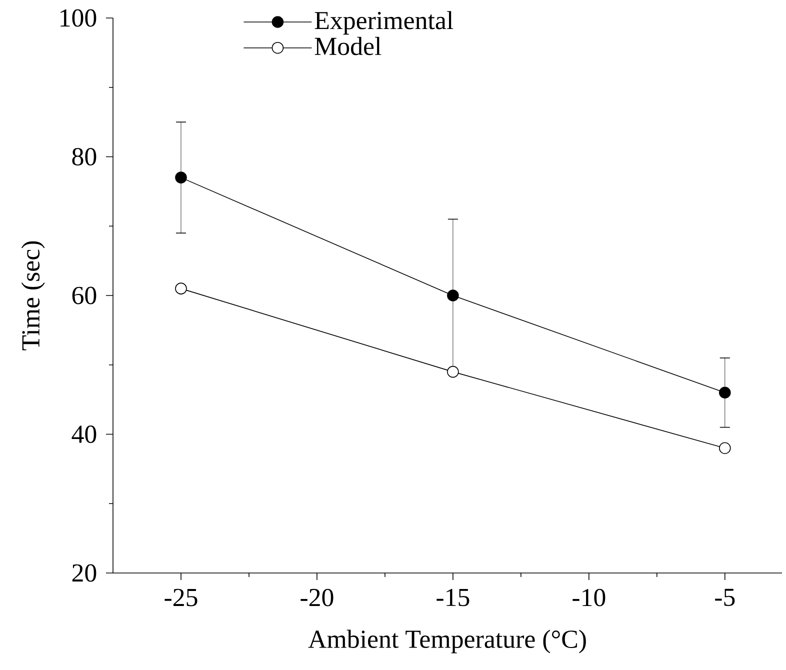  What do you see at coordinates (84, 434) in the screenshot?
I see `y-tick-label: 40` at bounding box center [84, 434].